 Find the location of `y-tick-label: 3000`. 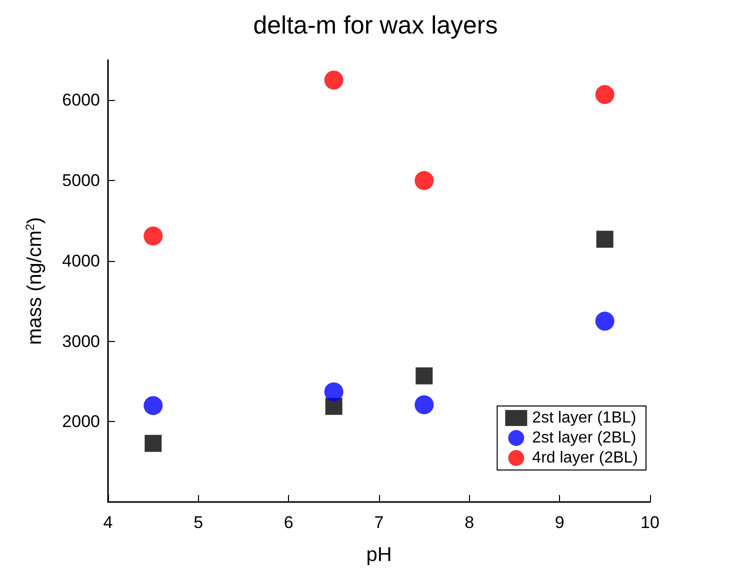

y-tick-label: 3000 is located at coordinates (81, 341).